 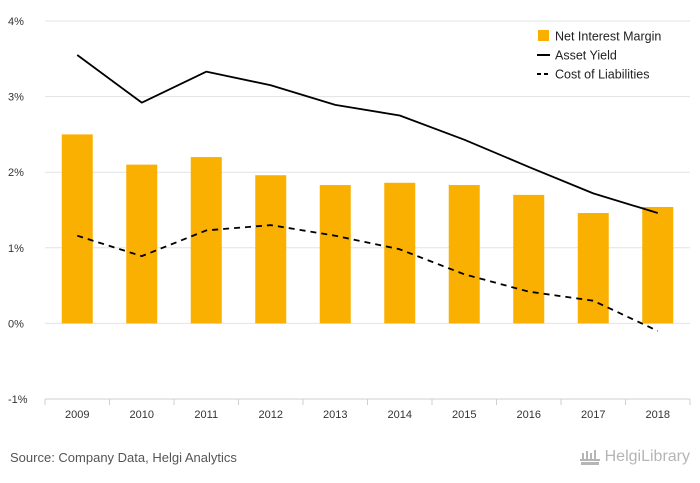 What do you see at coordinates (123, 457) in the screenshot?
I see `source-note: Source: Company Data, Helgi Analytics` at bounding box center [123, 457].